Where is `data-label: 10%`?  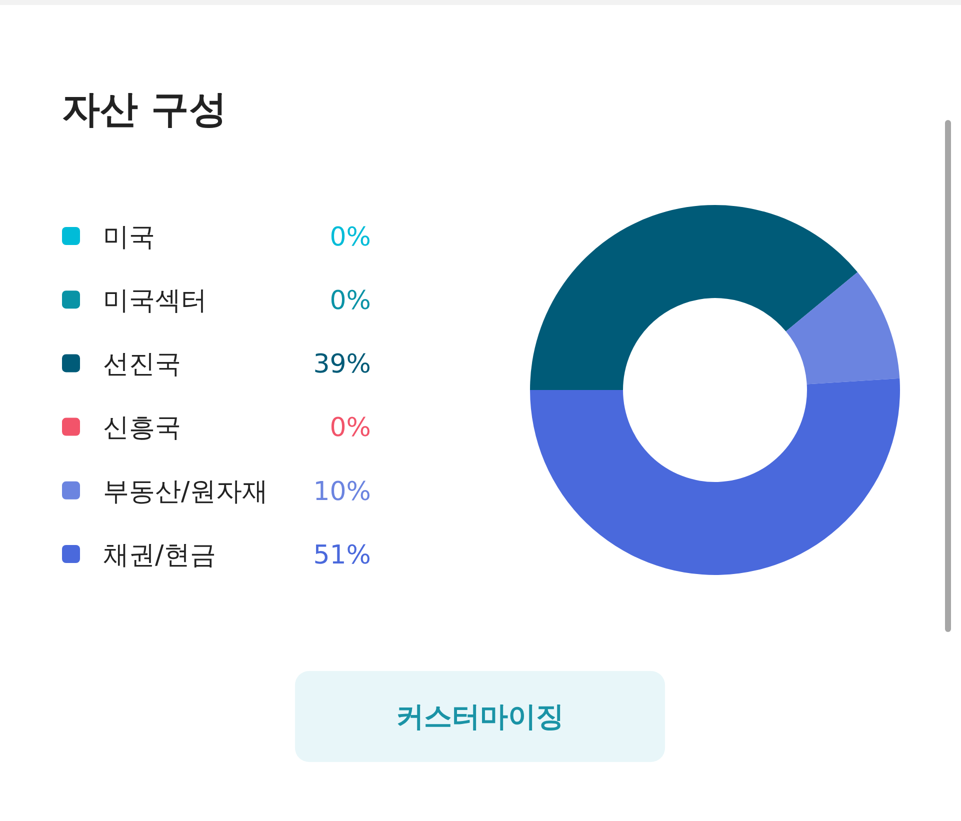
data-label: 10% is located at coordinates (342, 491).